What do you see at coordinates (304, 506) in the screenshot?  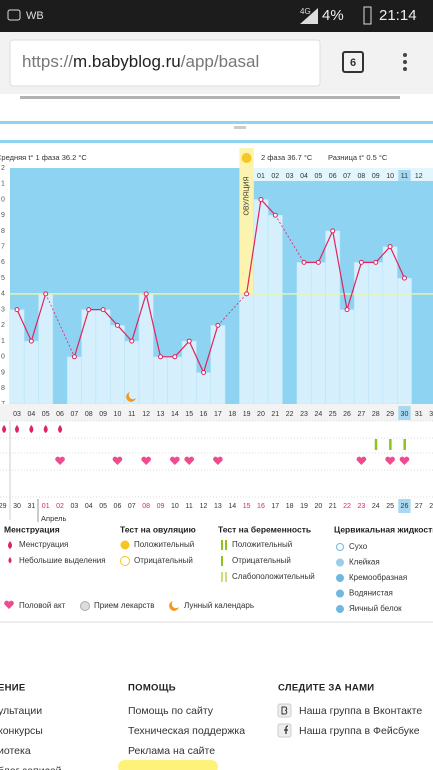 I see `date-label: 19` at bounding box center [304, 506].